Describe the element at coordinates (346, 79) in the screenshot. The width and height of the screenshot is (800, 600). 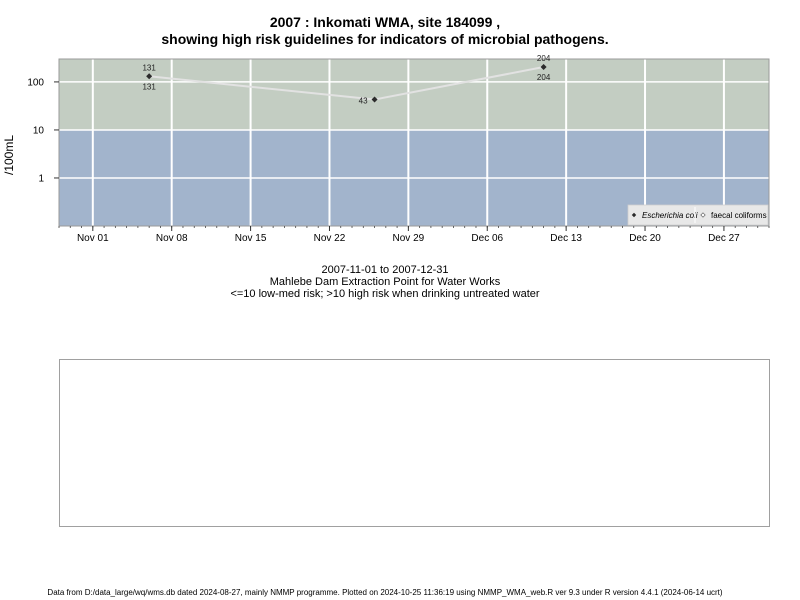
I see `series-layer: 131 43 204 131 204` at that location.